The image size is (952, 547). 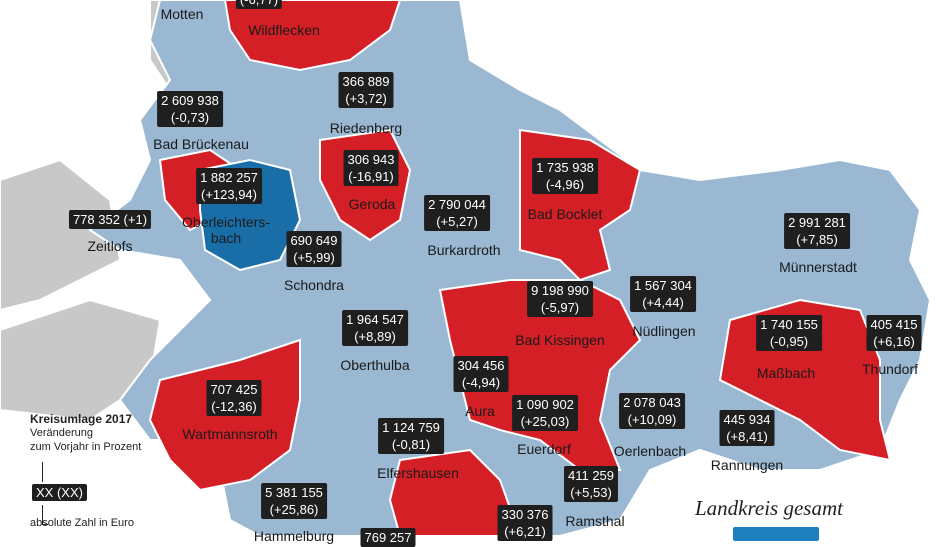 I want to click on legend-title: Kreisumlage 2017, so click(x=81, y=419).